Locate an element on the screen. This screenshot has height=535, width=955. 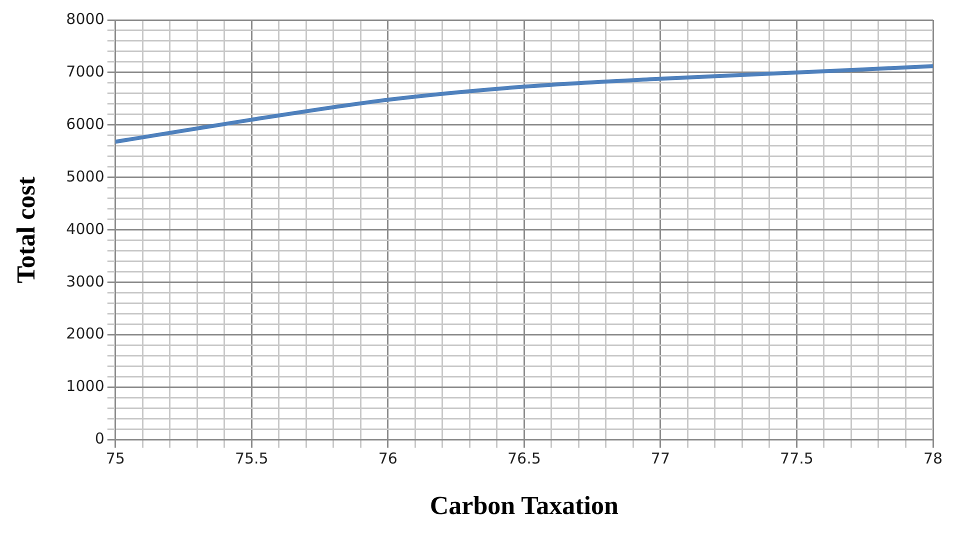
y-tick-label: 5000 is located at coordinates (85, 176).